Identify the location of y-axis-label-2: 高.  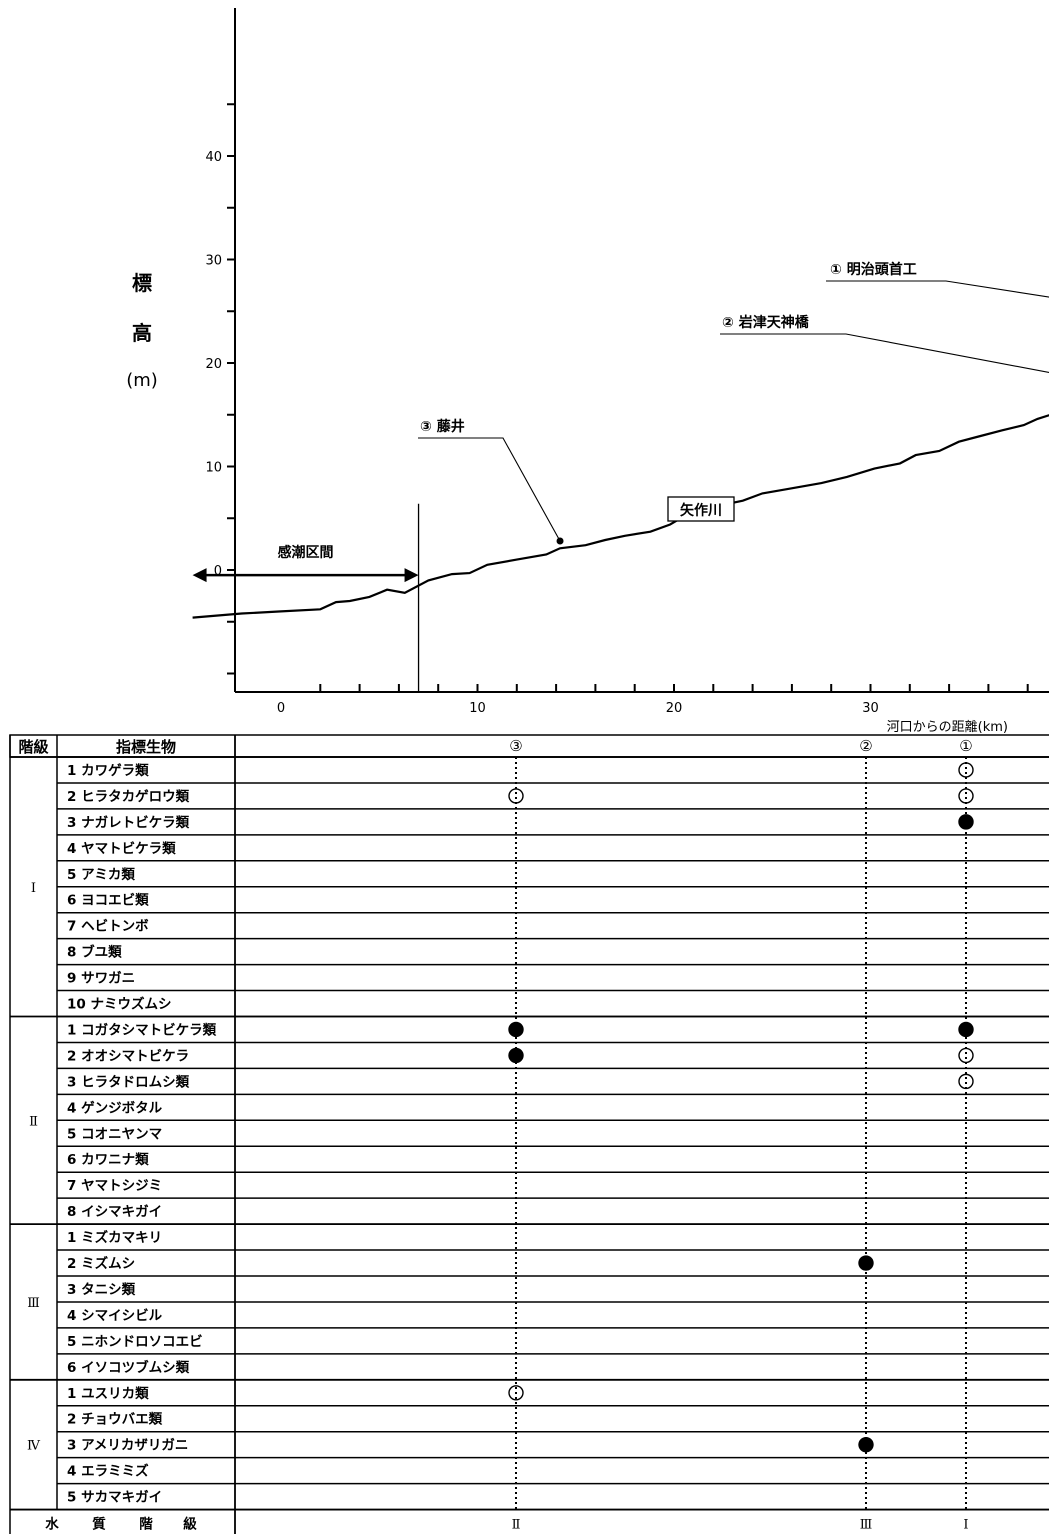
(142, 333).